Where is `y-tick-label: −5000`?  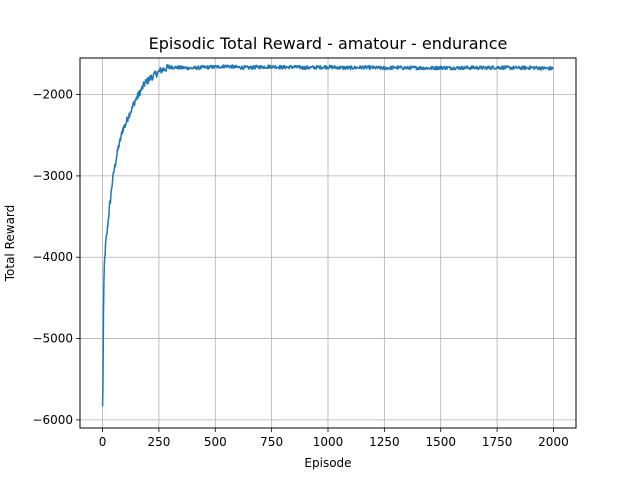
y-tick-label: −5000 is located at coordinates (52, 339).